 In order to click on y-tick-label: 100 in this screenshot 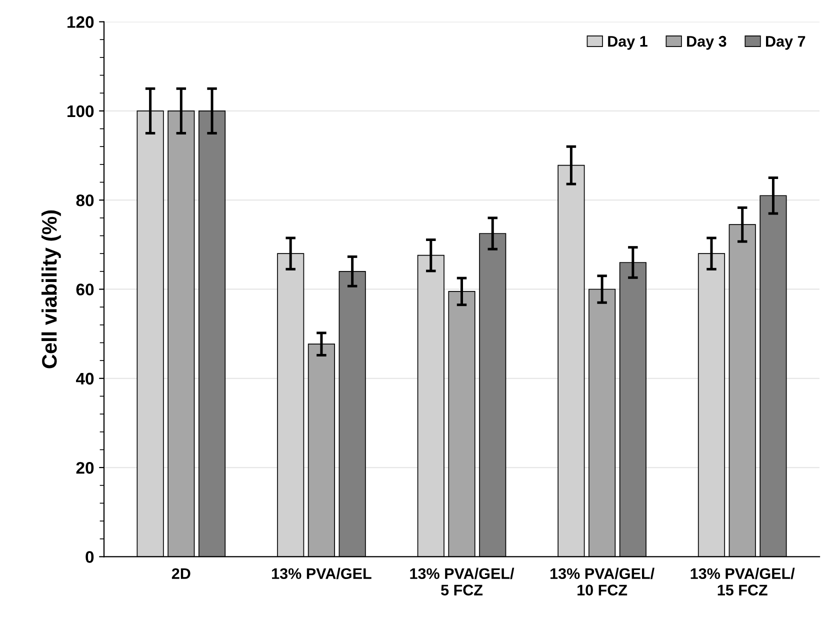, I will do `click(81, 111)`.